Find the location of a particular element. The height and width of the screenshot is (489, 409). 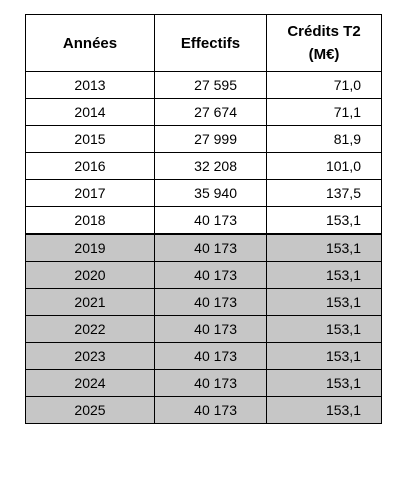

table-row: 2022 40 173 153,1 is located at coordinates (203, 329).